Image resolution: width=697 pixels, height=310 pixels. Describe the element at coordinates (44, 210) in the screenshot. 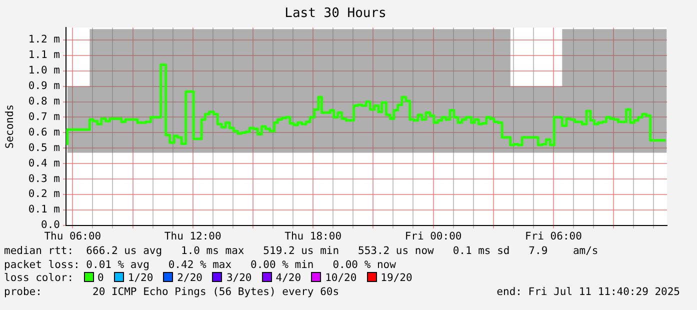

I see `y-tick-label: 0.1 m` at that location.